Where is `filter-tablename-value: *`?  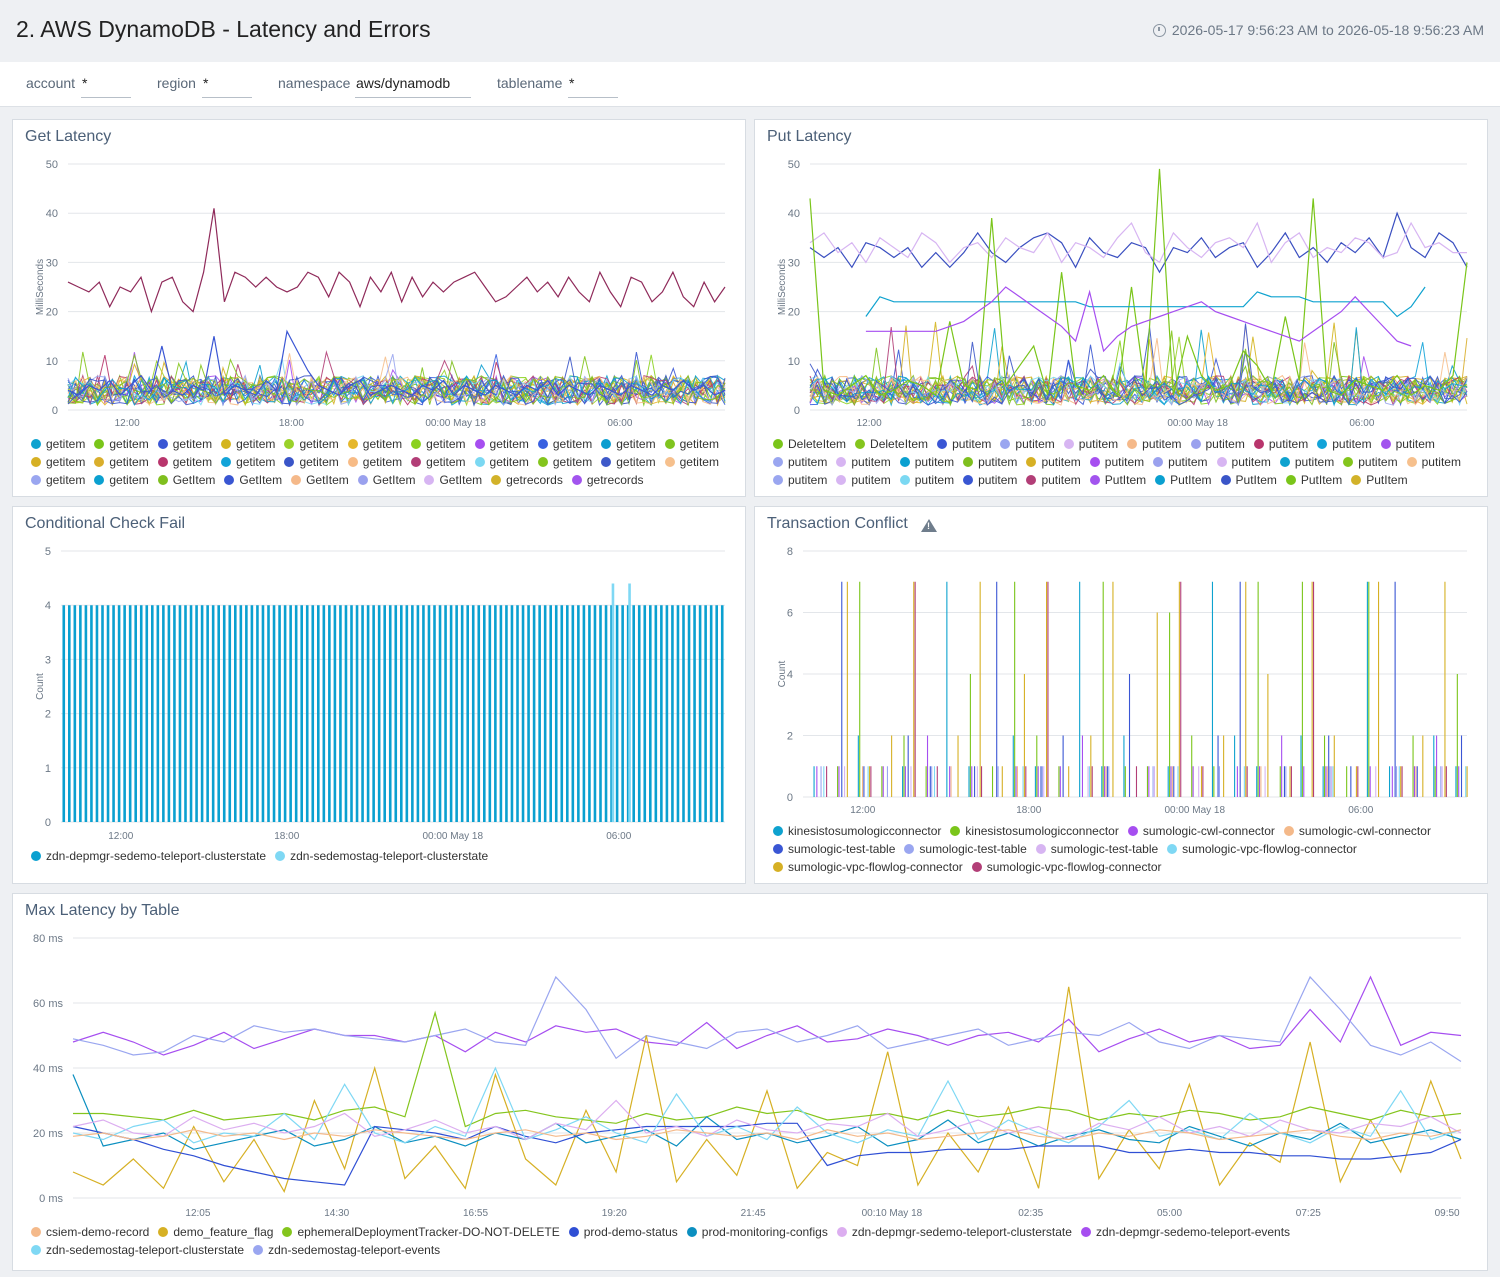 filter-tablename-value: * is located at coordinates (593, 86).